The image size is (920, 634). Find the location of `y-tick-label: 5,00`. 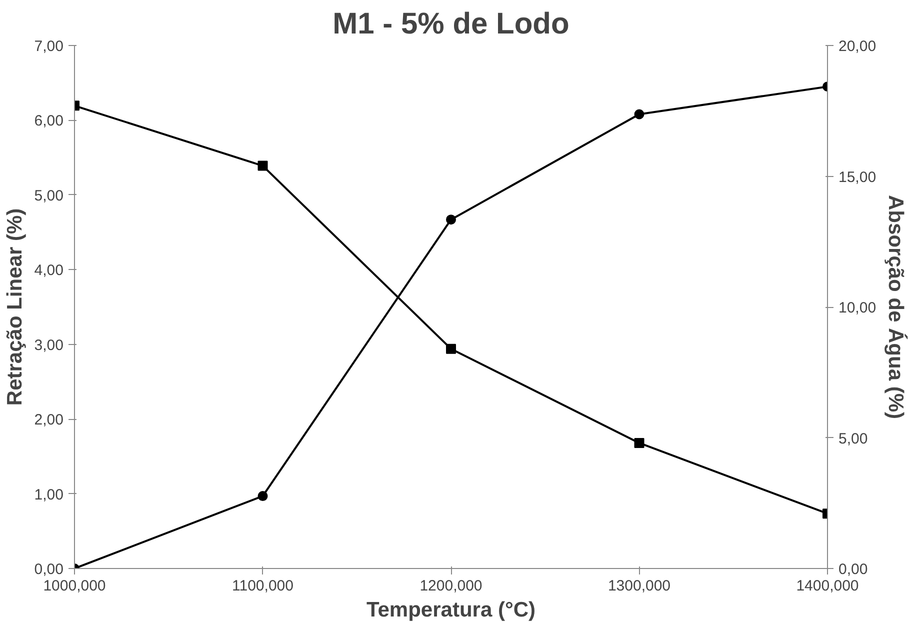

y-tick-label: 5,00 is located at coordinates (49, 195).